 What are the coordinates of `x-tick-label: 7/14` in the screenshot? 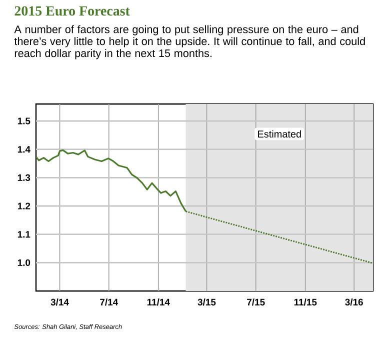 It's located at (109, 302).